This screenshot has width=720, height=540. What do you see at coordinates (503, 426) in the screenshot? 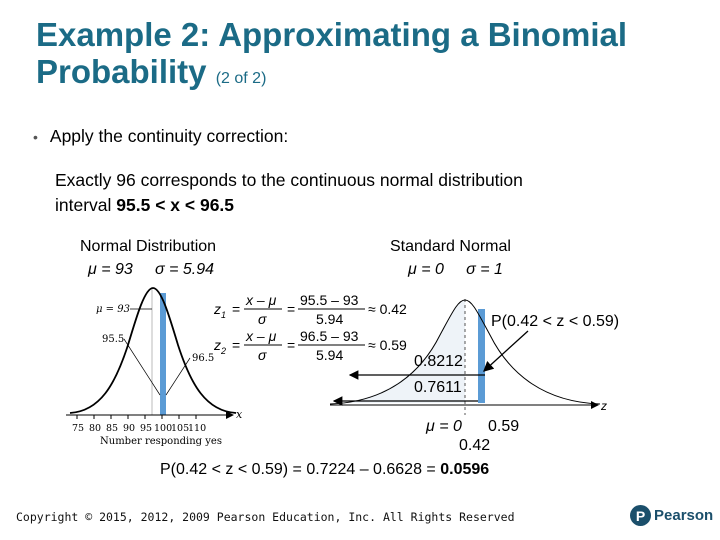
I see `right-059-label: 0.59` at bounding box center [503, 426].